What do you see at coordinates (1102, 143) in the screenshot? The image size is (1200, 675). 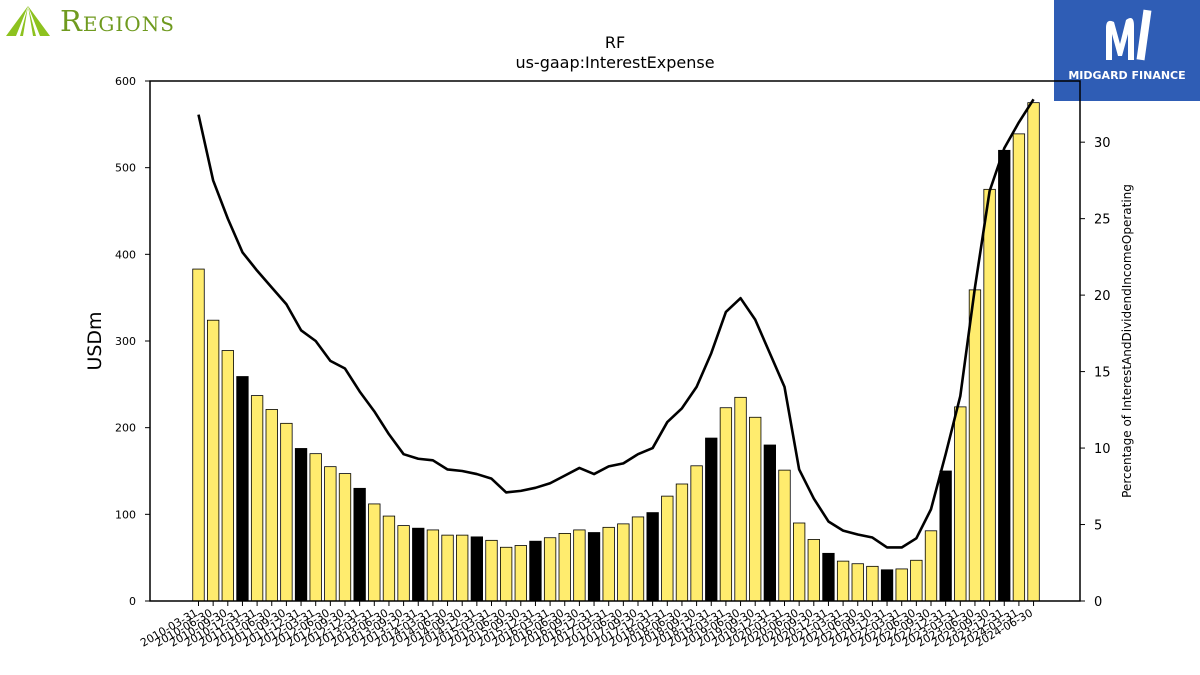 I see `y2-tick-label: 30` at bounding box center [1102, 143].